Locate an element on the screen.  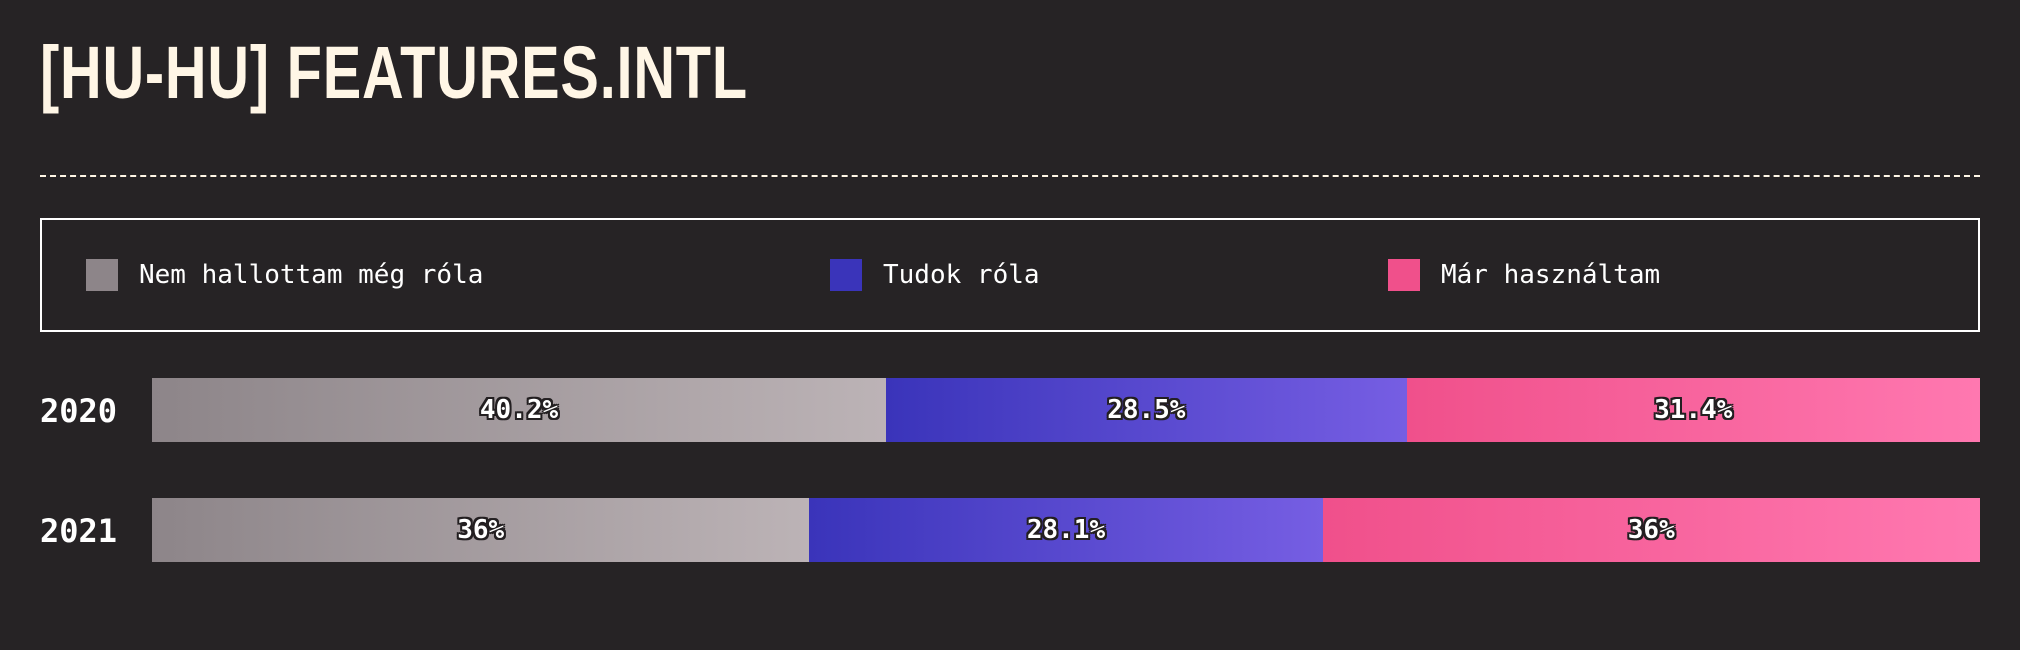
legend-label-never-heard: Nem hallottam még róla is located at coordinates (311, 275).